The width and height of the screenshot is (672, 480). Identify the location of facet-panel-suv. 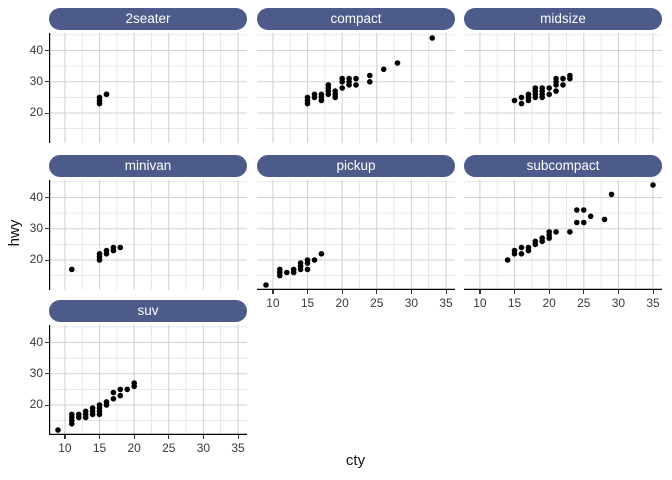
(148, 380).